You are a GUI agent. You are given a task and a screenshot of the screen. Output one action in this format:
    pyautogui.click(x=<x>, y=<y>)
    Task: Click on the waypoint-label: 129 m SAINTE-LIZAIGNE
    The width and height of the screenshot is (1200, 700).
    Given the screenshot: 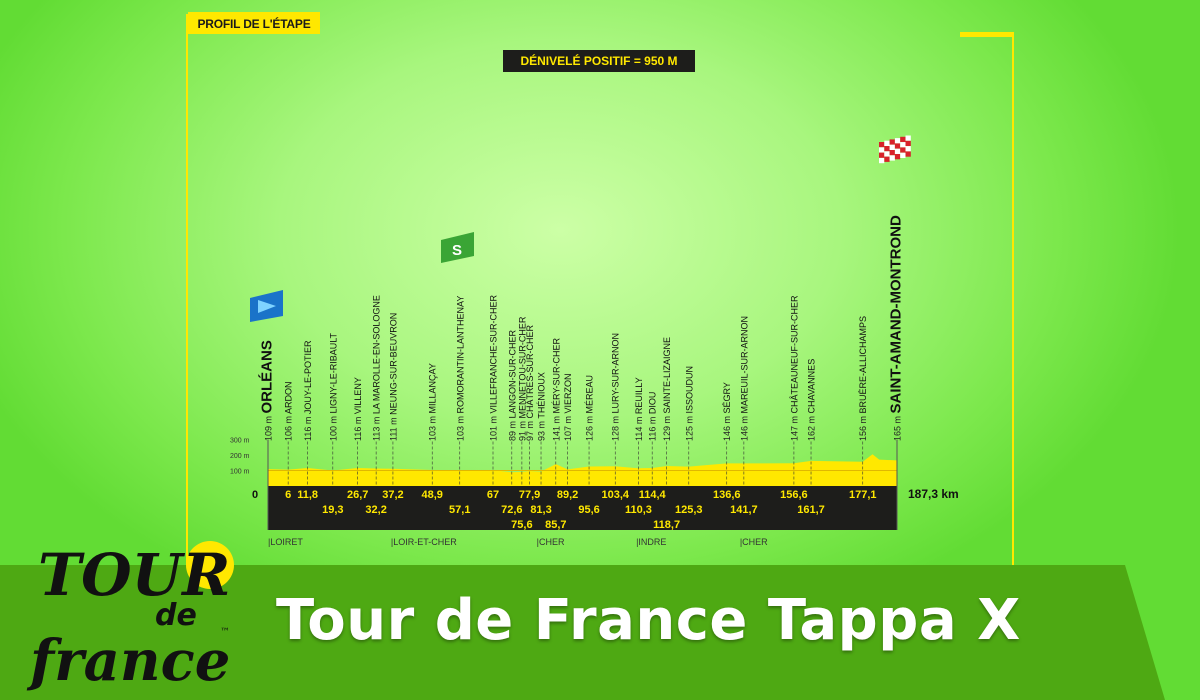 What is the action you would take?
    pyautogui.click(x=667, y=389)
    